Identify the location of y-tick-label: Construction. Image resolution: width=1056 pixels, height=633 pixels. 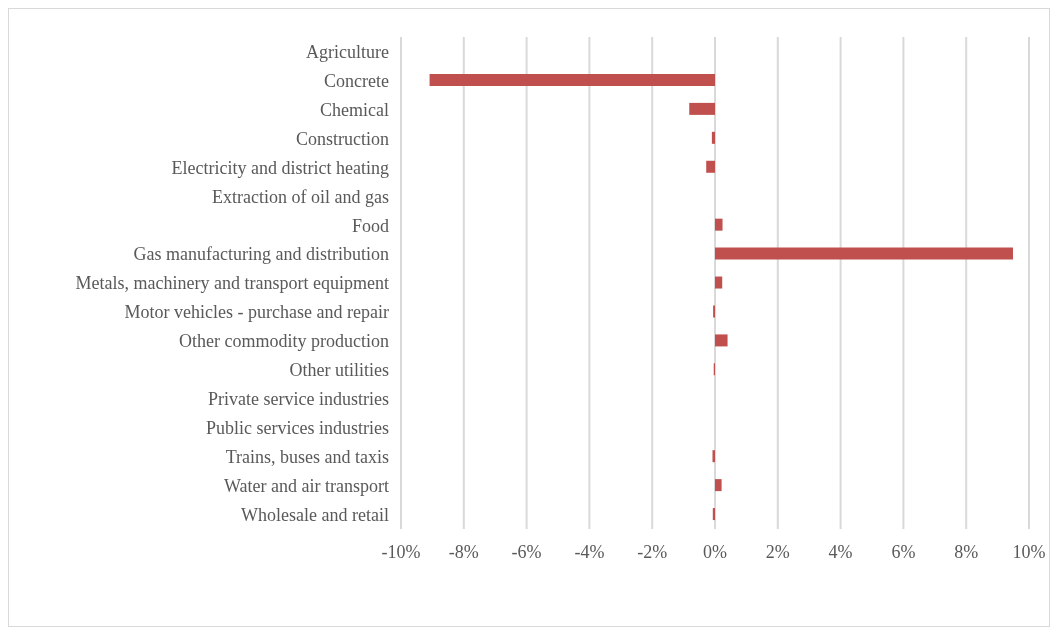
(342, 138).